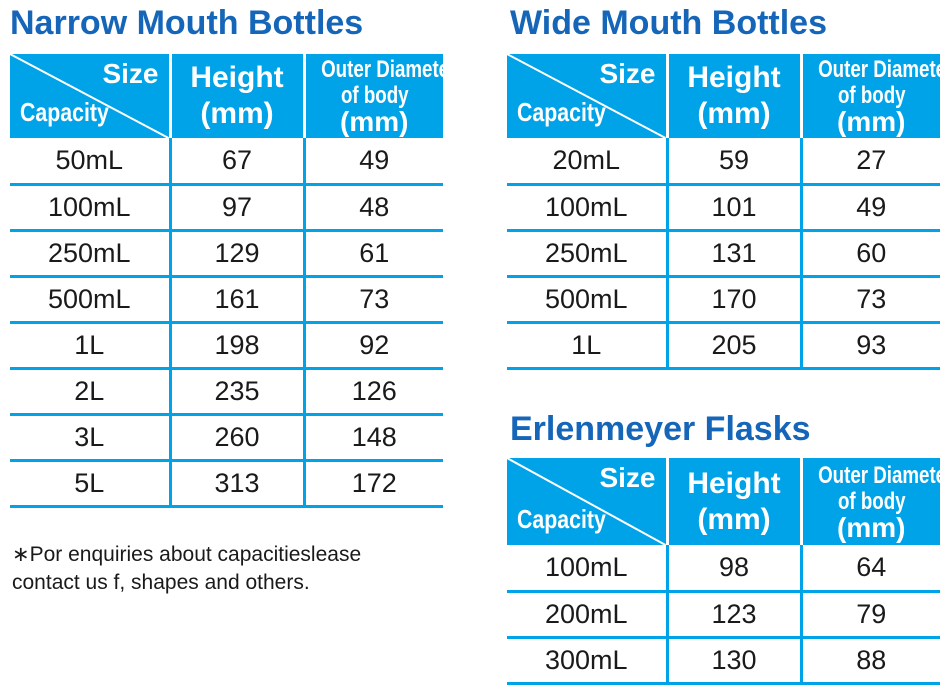 Image resolution: width=947 pixels, height=695 pixels. Describe the element at coordinates (90, 162) in the screenshot. I see `capacity-cell: 50mL` at that location.